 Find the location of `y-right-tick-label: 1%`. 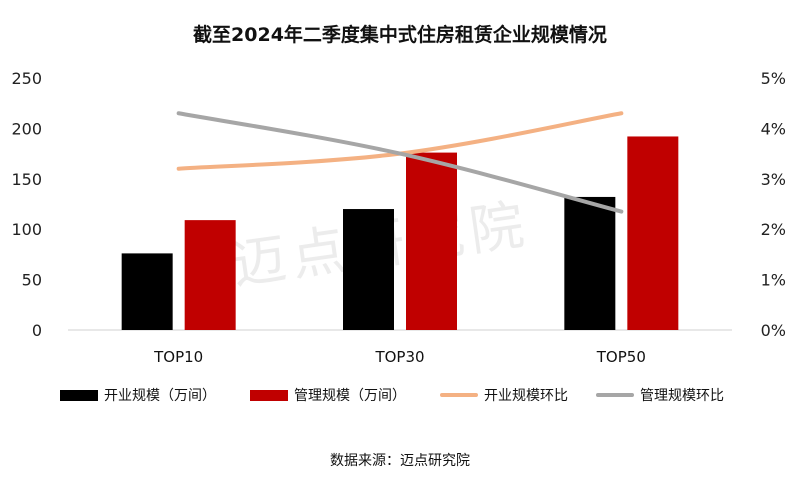

y-right-tick-label: 1% is located at coordinates (773, 280).